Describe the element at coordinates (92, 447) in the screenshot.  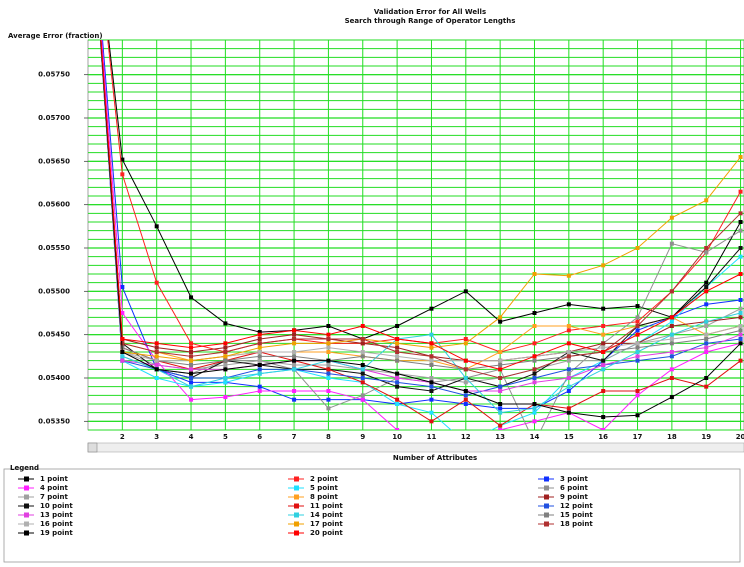
I see `scrollbar-thumb` at that location.